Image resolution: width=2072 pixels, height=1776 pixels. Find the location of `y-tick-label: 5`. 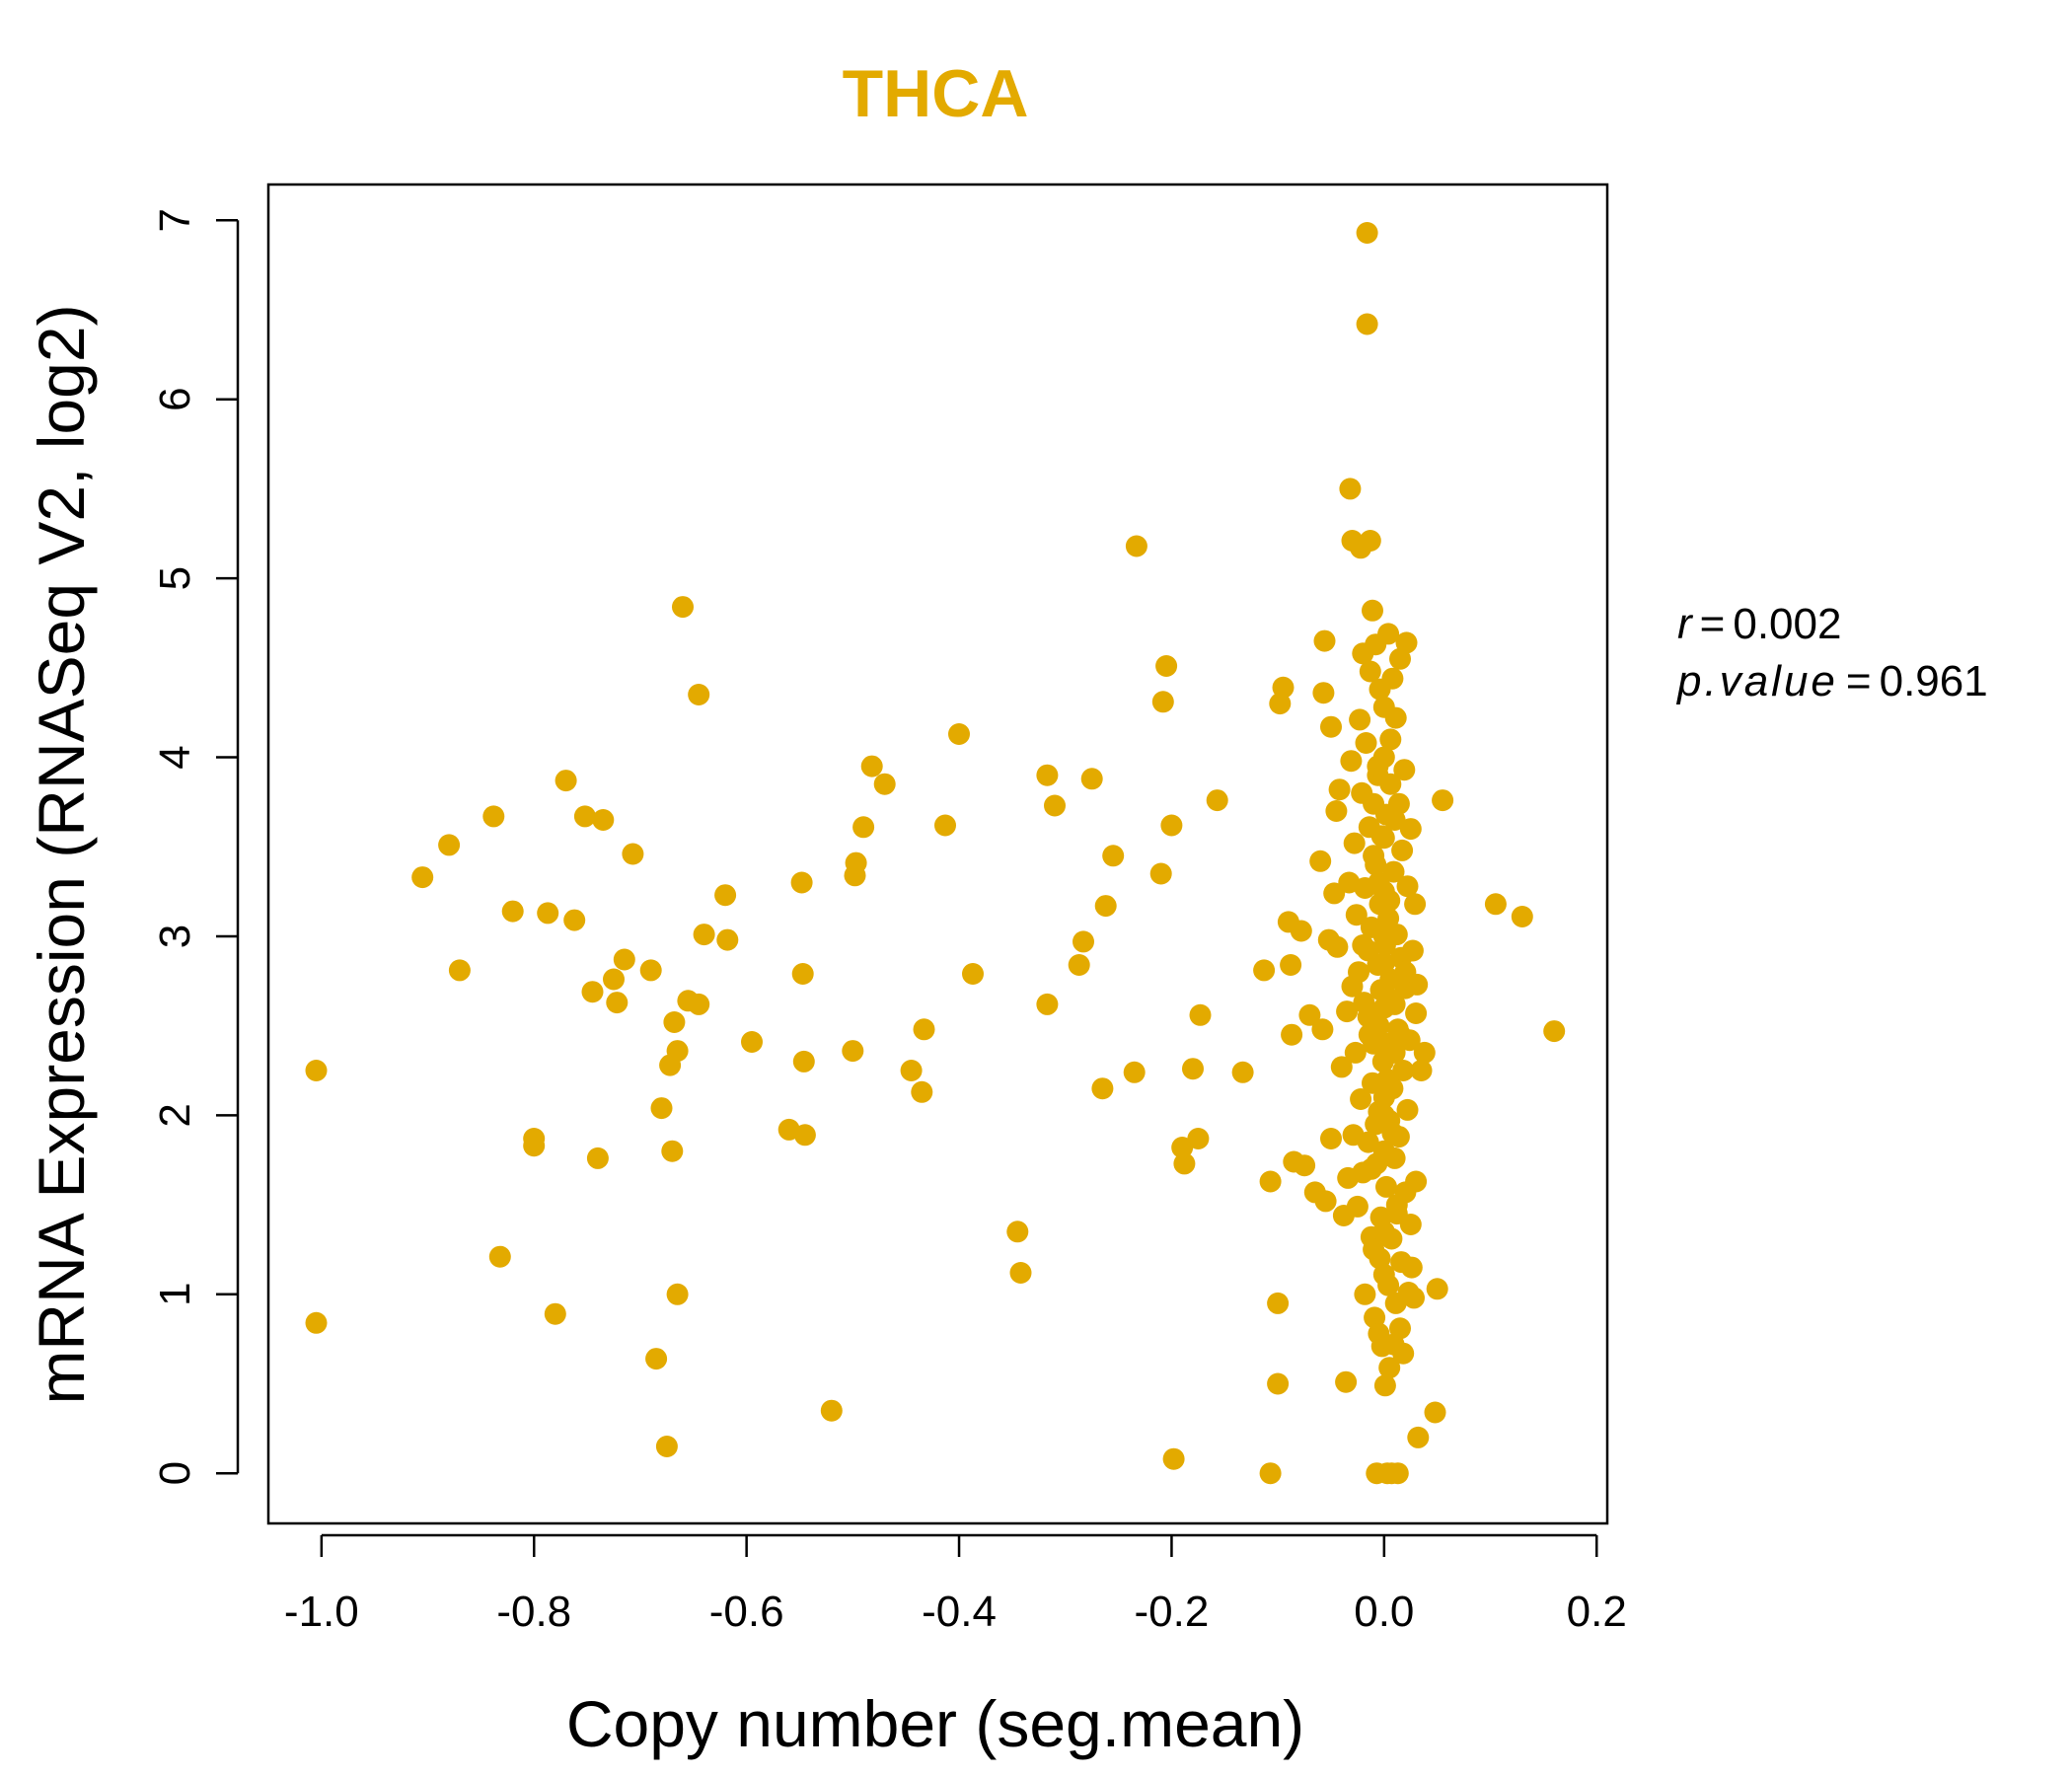

y-tick-label: 5 is located at coordinates (175, 578).